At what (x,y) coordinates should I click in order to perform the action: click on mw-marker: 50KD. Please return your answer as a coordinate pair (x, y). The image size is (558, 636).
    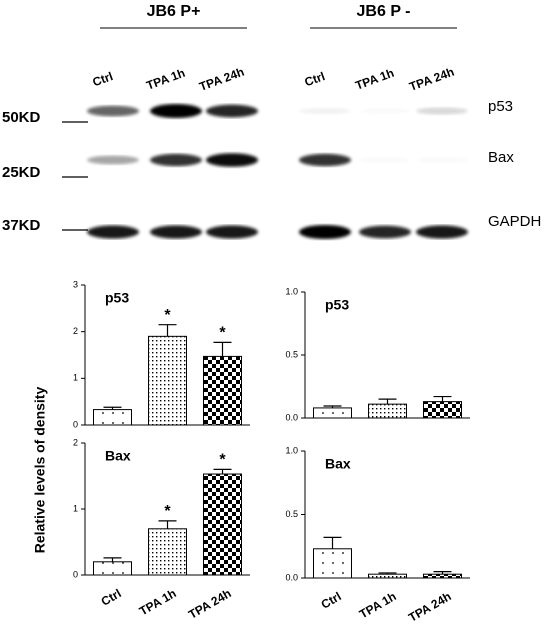
    Looking at the image, I should click on (21, 117).